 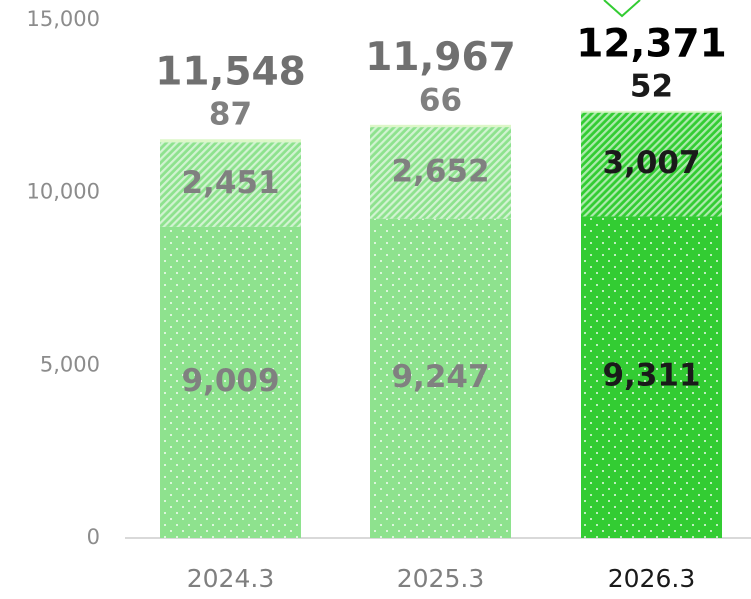 I want to click on data-label: 2,451, so click(x=230, y=183).